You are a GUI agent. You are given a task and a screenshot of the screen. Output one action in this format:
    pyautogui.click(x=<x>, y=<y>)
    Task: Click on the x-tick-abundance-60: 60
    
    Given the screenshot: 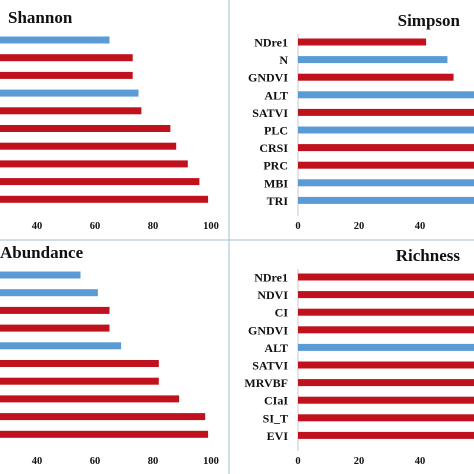 What is the action you would take?
    pyautogui.click(x=95, y=461)
    